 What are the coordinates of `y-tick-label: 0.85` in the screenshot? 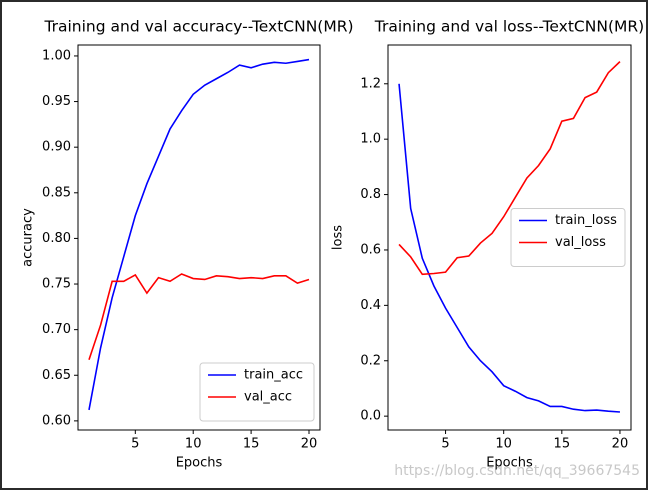 It's located at (56, 192).